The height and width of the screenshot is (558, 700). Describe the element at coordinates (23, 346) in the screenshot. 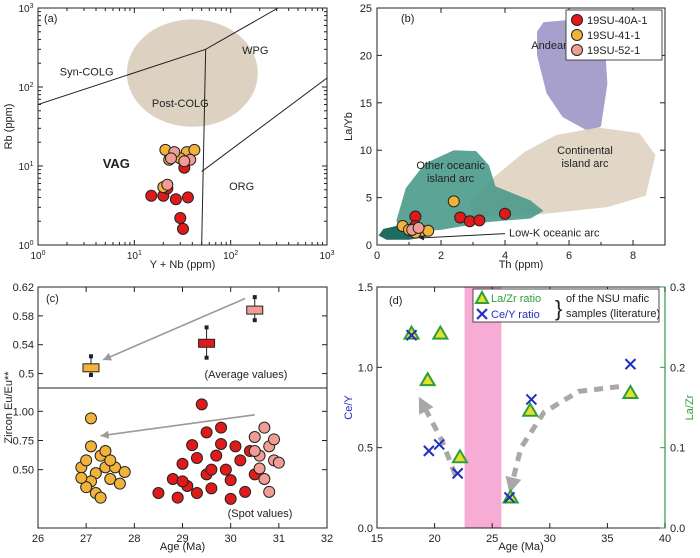

I see `y-tick-label: 0.54` at that location.